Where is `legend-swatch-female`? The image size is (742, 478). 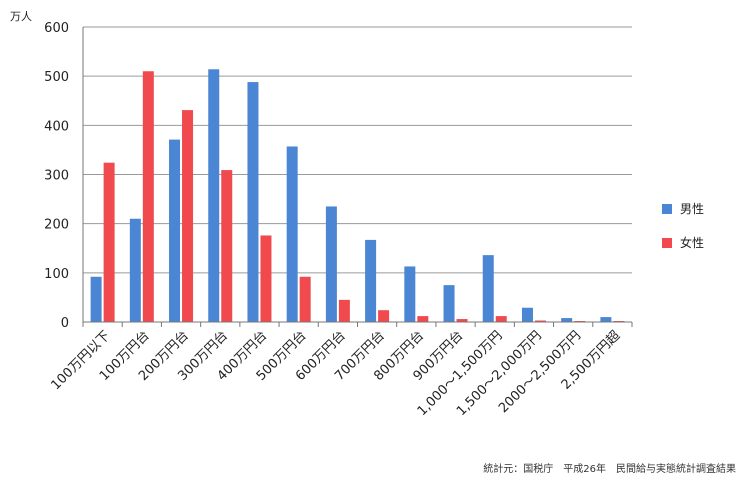
legend-swatch-female is located at coordinates (667, 243).